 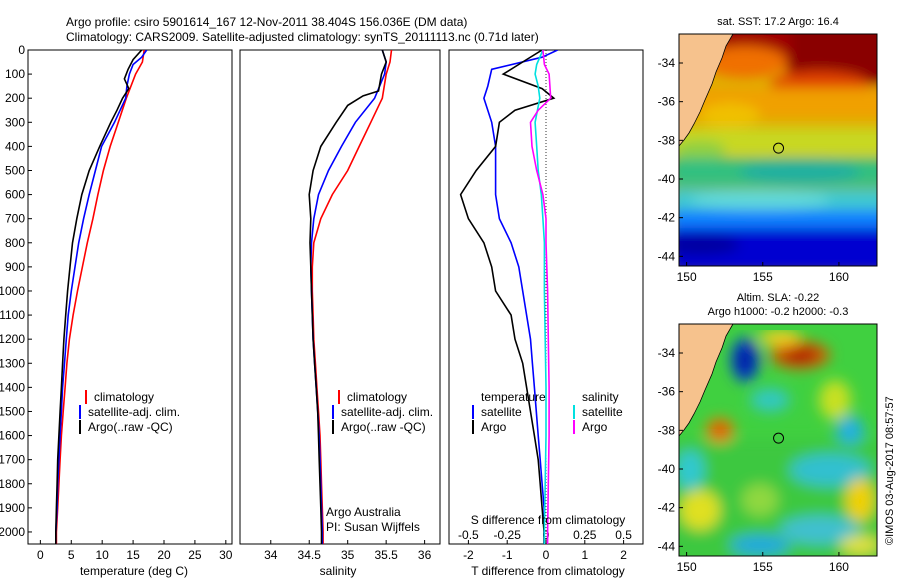 What do you see at coordinates (310, 555) in the screenshot?
I see `x-tick-label: 34.5` at bounding box center [310, 555].